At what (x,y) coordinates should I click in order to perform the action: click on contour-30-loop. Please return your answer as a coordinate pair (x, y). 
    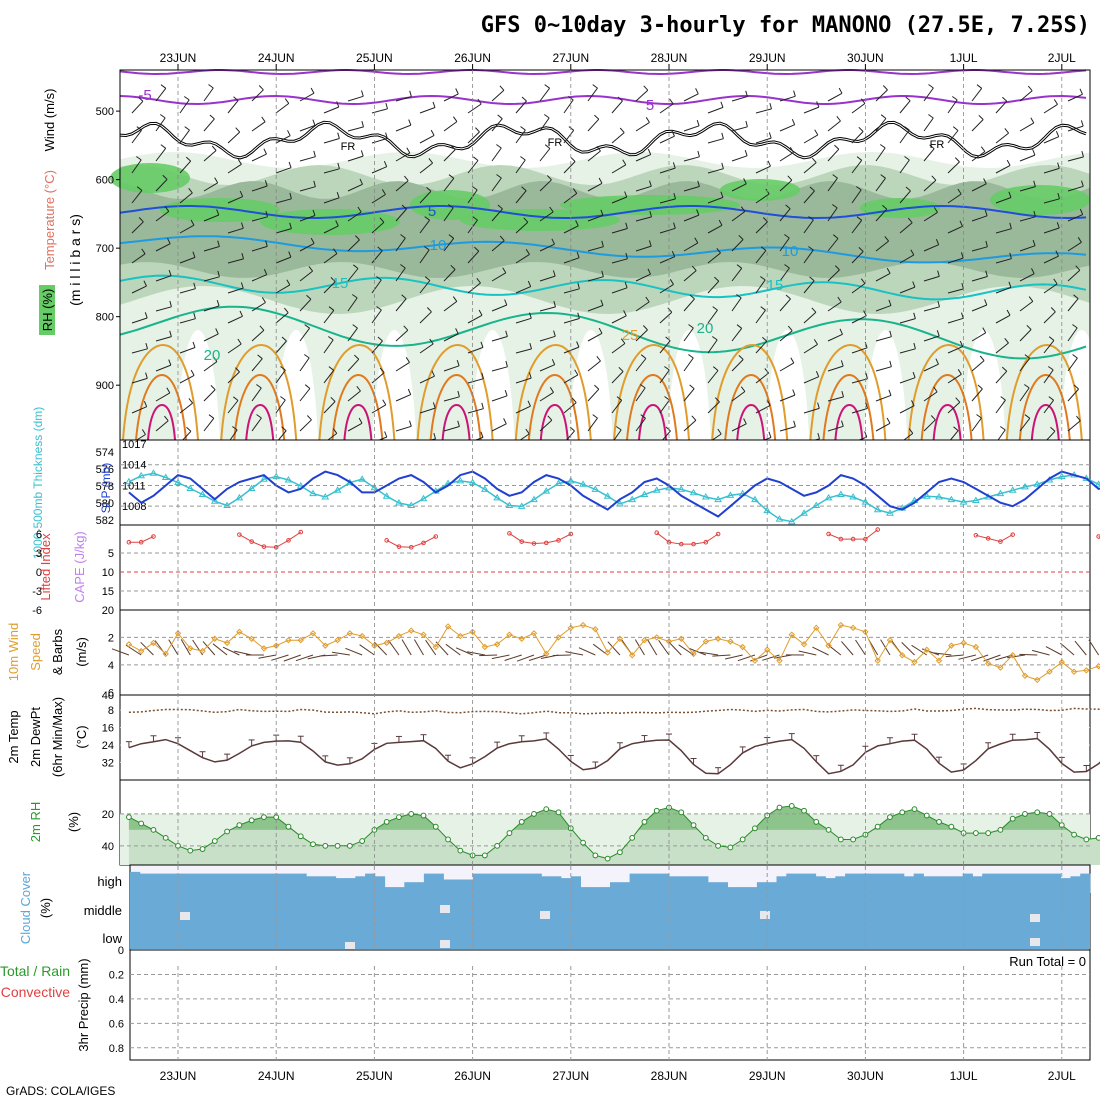
    Looking at the image, I should click on (357, 407).